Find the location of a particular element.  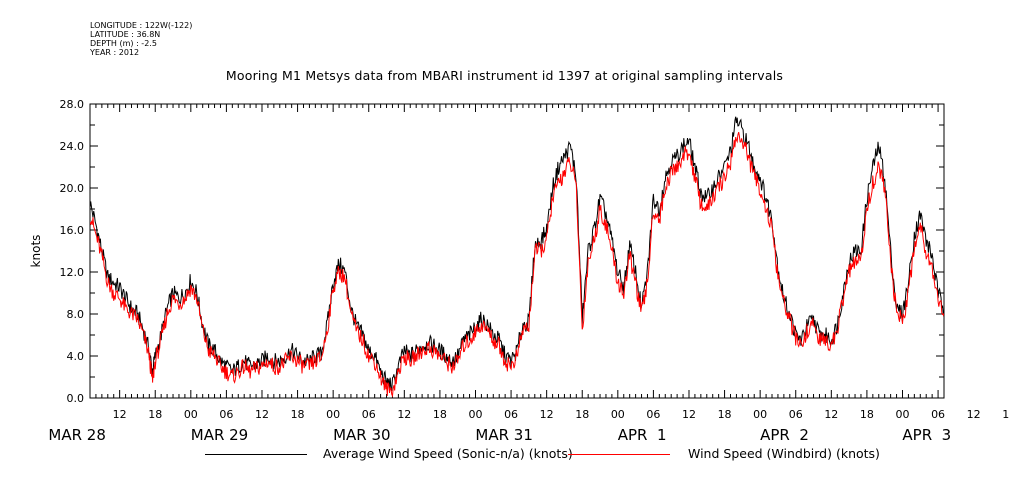

legend-label-windbird: Wind Speed (Windbird) (knots) is located at coordinates (784, 453).